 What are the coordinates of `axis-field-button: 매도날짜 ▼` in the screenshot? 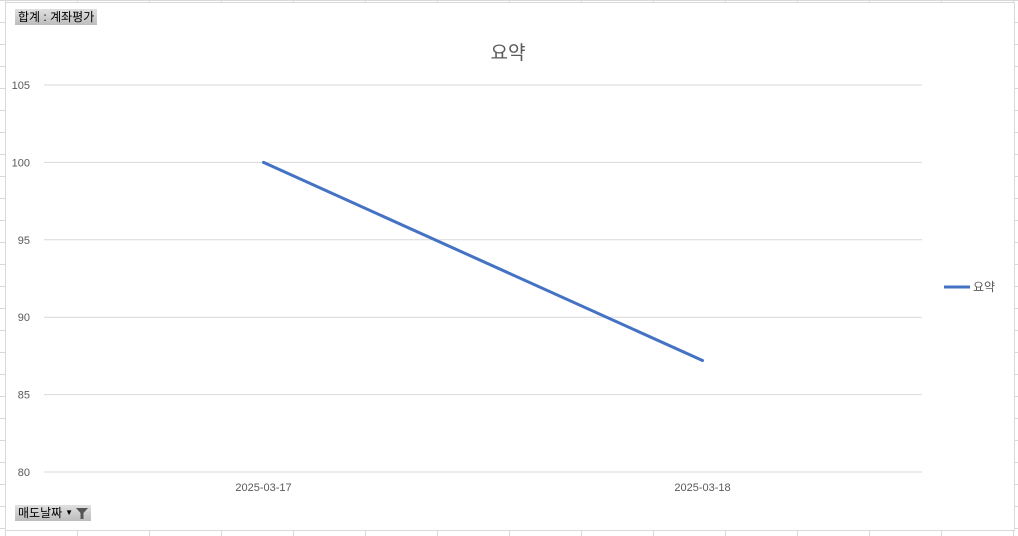 It's located at (53, 513).